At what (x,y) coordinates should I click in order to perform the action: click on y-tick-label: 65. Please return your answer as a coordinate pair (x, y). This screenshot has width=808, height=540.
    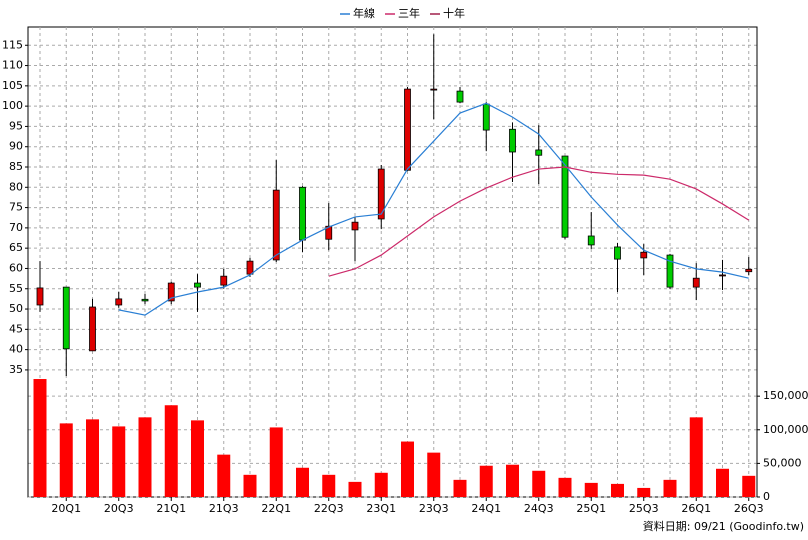
    Looking at the image, I should click on (16, 247).